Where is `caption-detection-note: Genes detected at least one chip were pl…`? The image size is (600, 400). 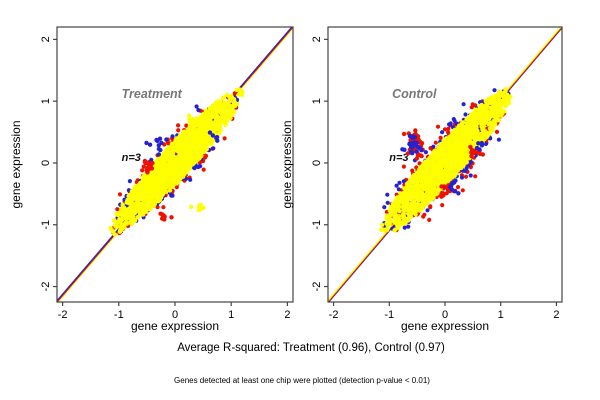 caption-detection-note: Genes detected at least one chip were pl… is located at coordinates (302, 380).